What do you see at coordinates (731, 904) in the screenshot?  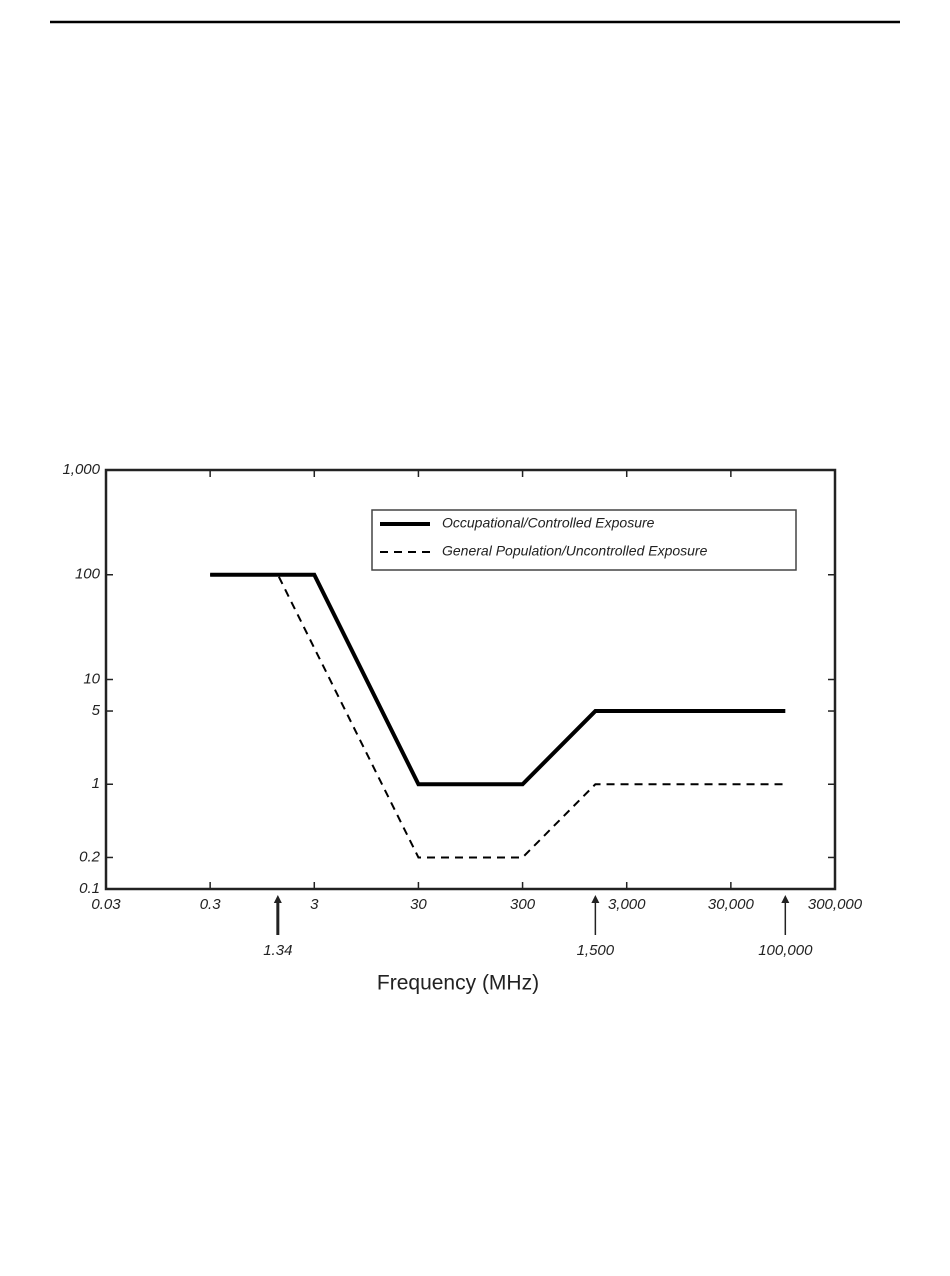 I see `x-tick-label: 30,000` at bounding box center [731, 904].